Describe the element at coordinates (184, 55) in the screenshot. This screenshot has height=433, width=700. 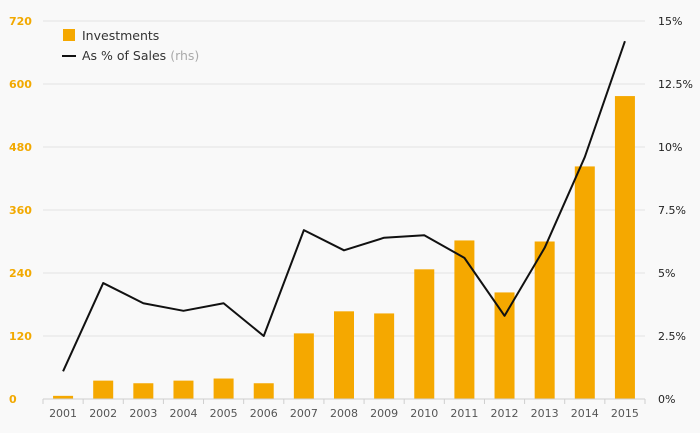
I see `legend-label-rhs: (rhs)` at that location.